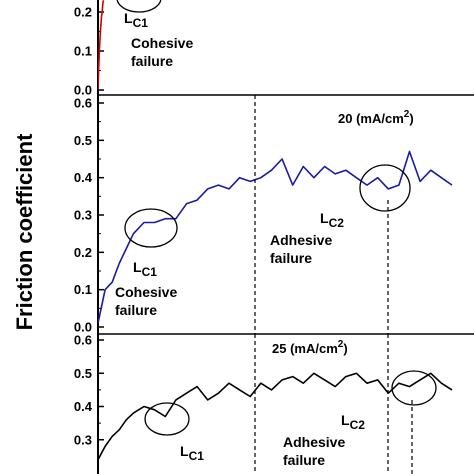  I want to click on current-density-text: 25 (mA/cm, so click(305, 348).